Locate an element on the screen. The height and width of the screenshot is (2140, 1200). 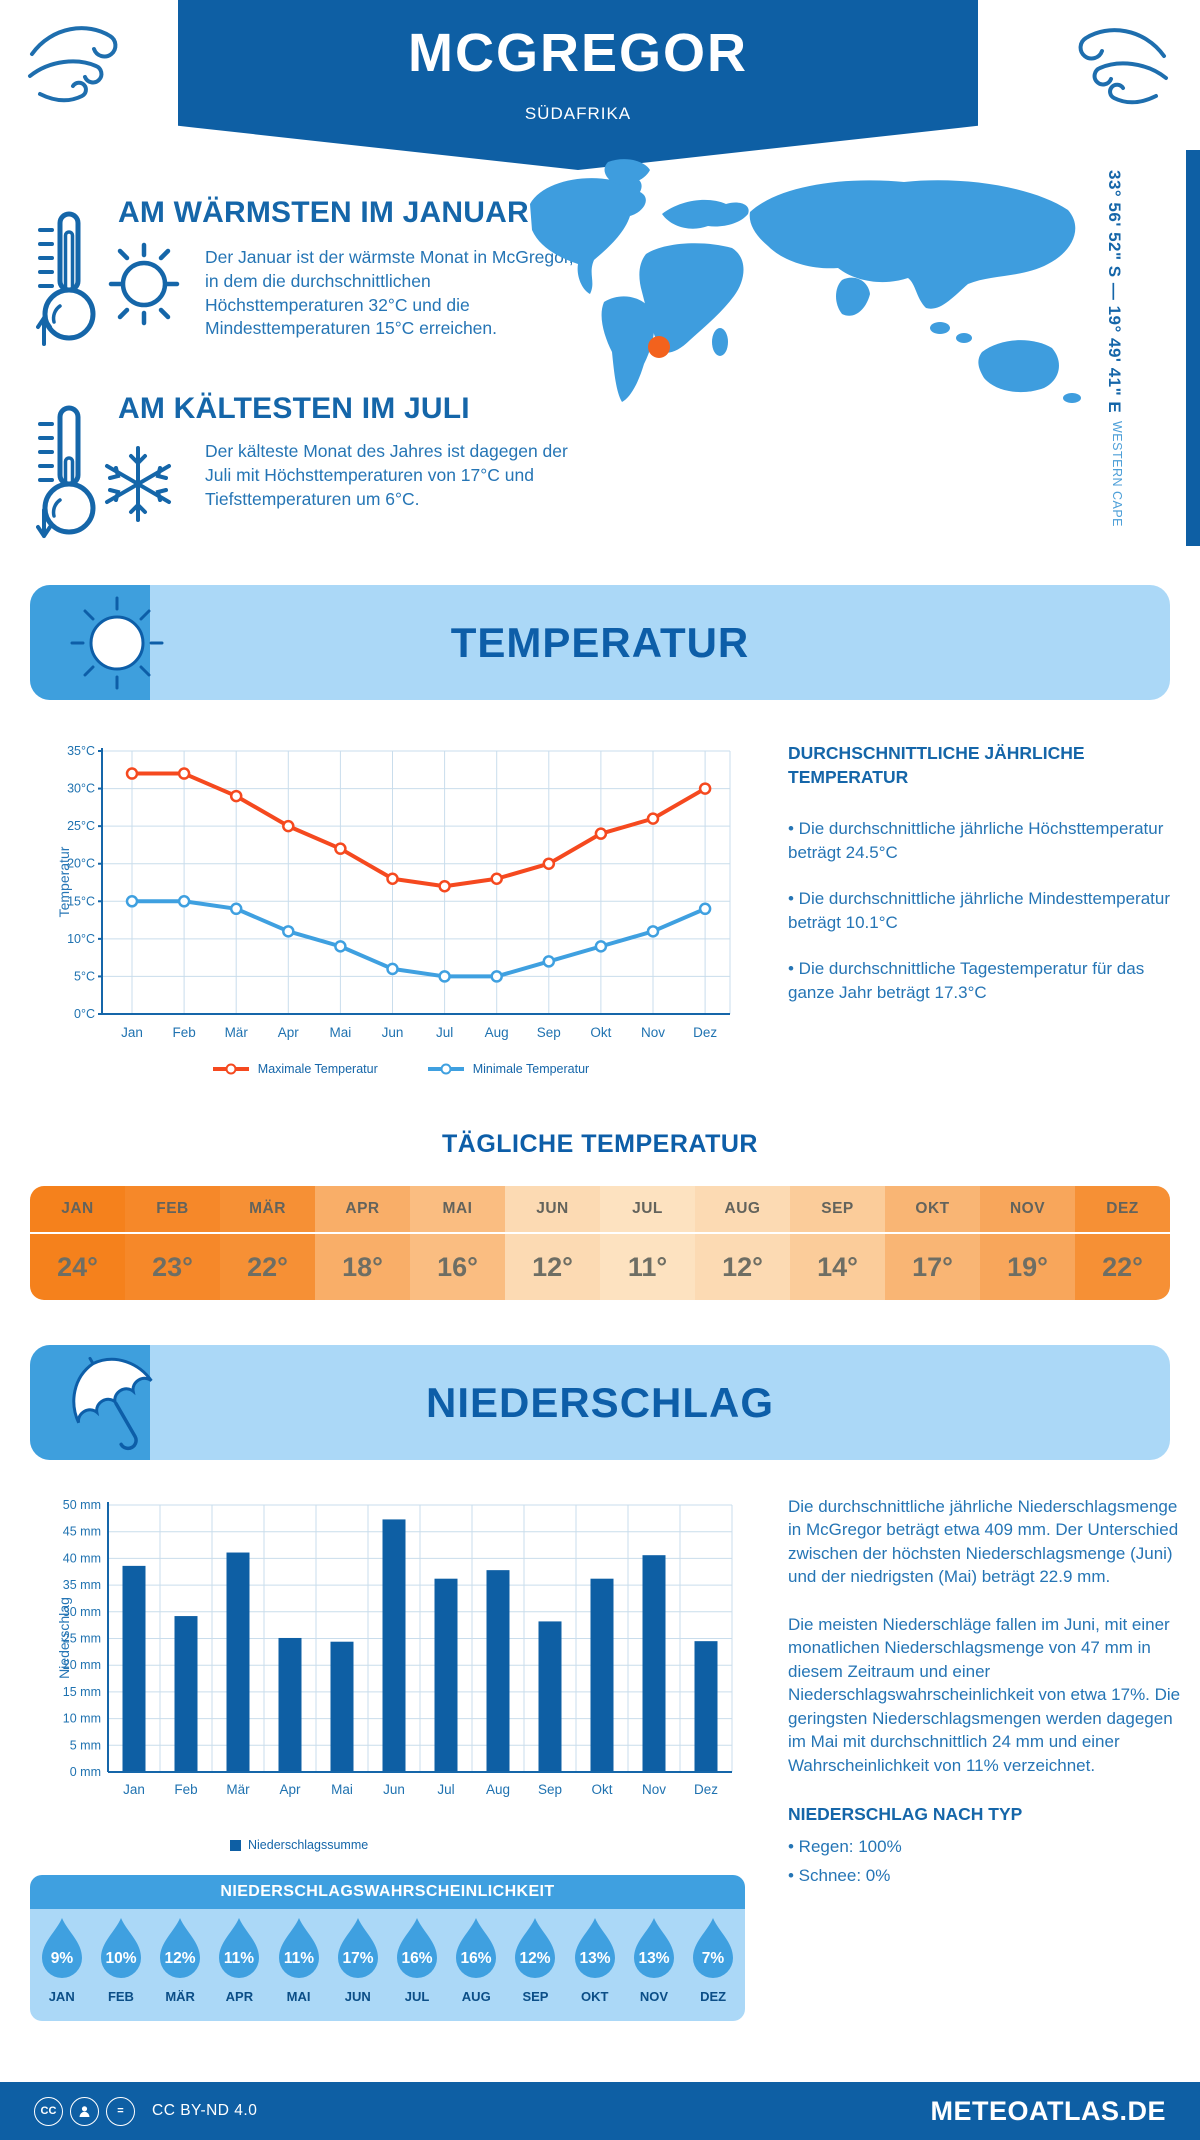
thermometer-cold-icon is located at coordinates (66, 471).